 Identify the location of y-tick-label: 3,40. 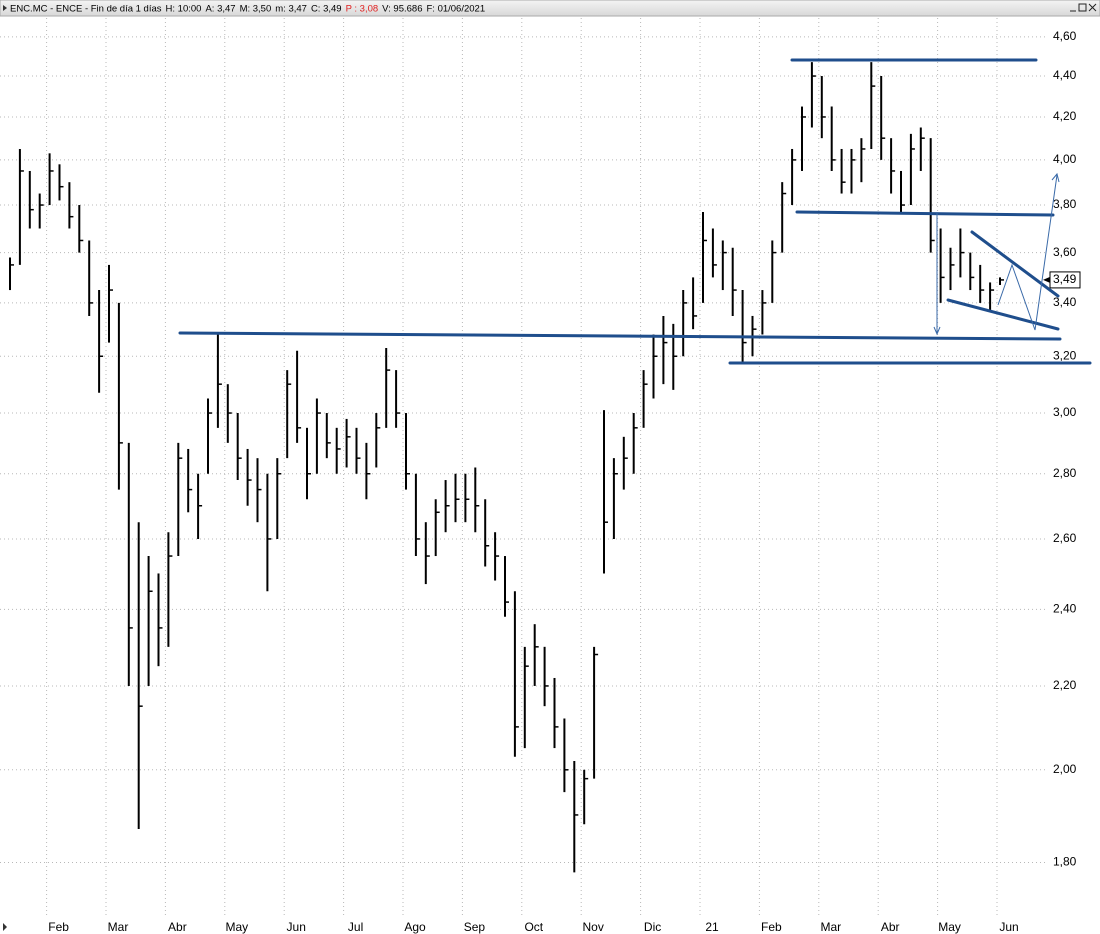
(1065, 302).